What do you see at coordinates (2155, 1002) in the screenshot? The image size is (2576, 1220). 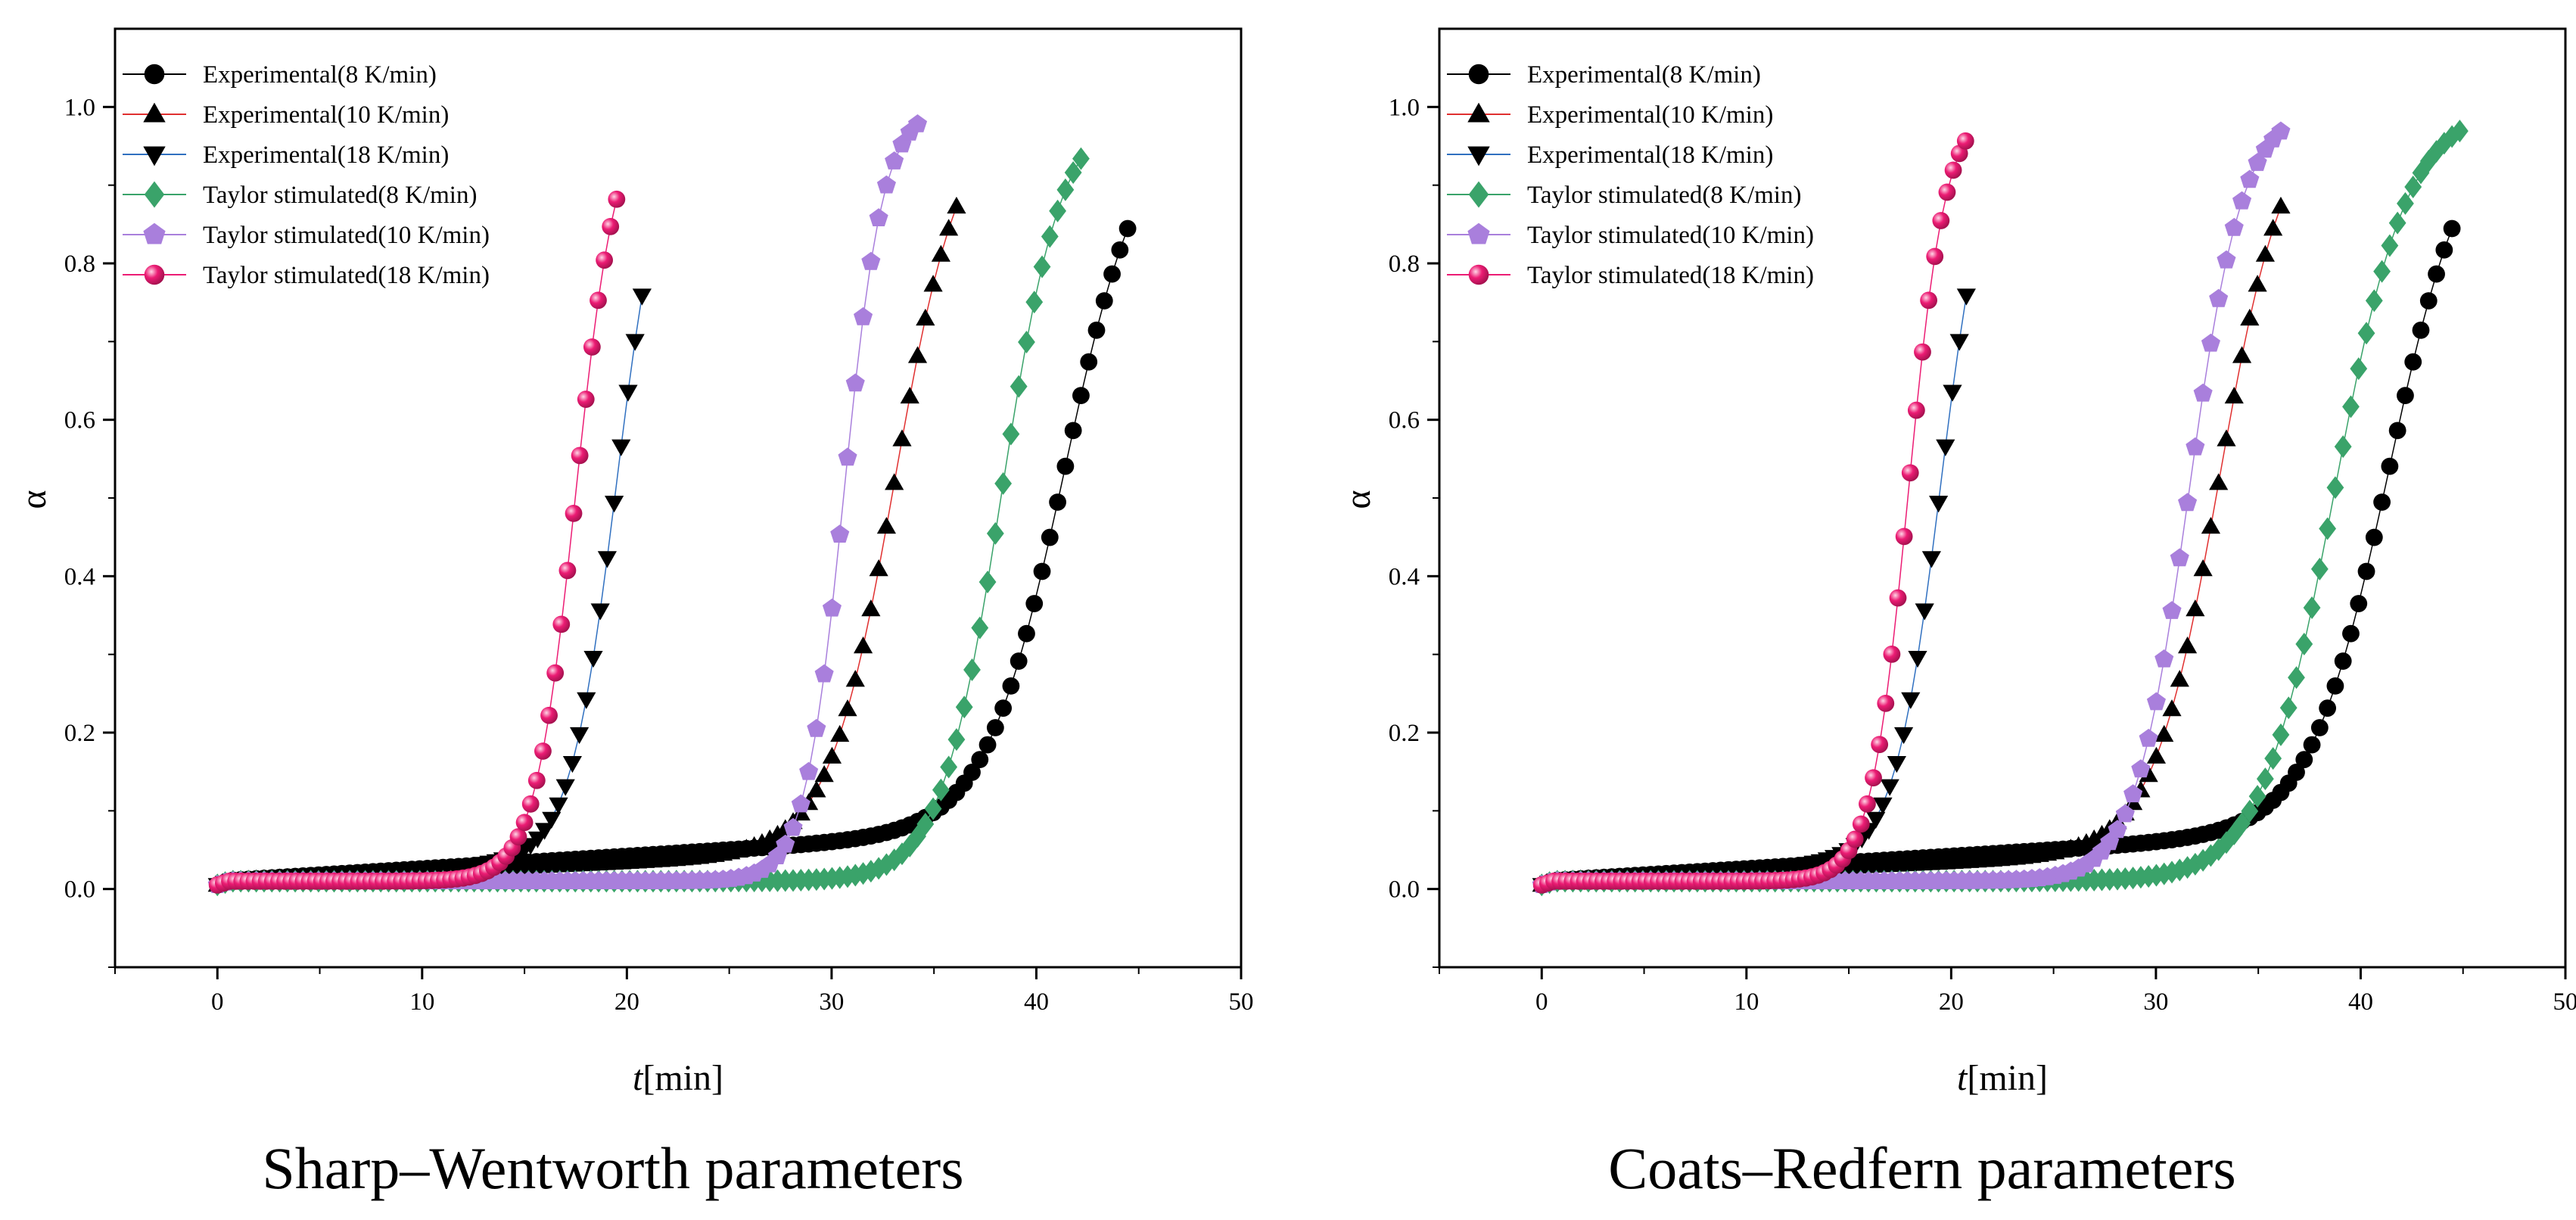 I see `x-tick-label: 30` at bounding box center [2155, 1002].